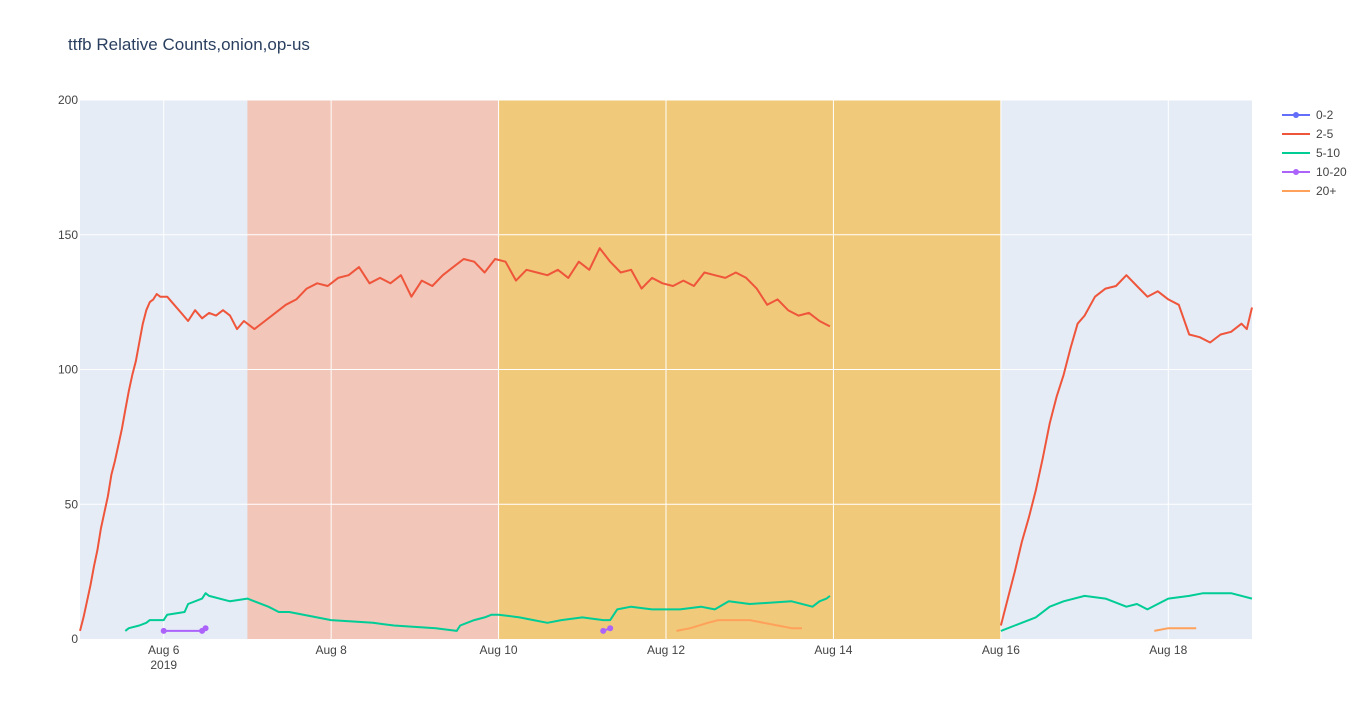 The height and width of the screenshot is (720, 1366). What do you see at coordinates (1328, 153) in the screenshot?
I see `legend-label-5-10: 5-10` at bounding box center [1328, 153].